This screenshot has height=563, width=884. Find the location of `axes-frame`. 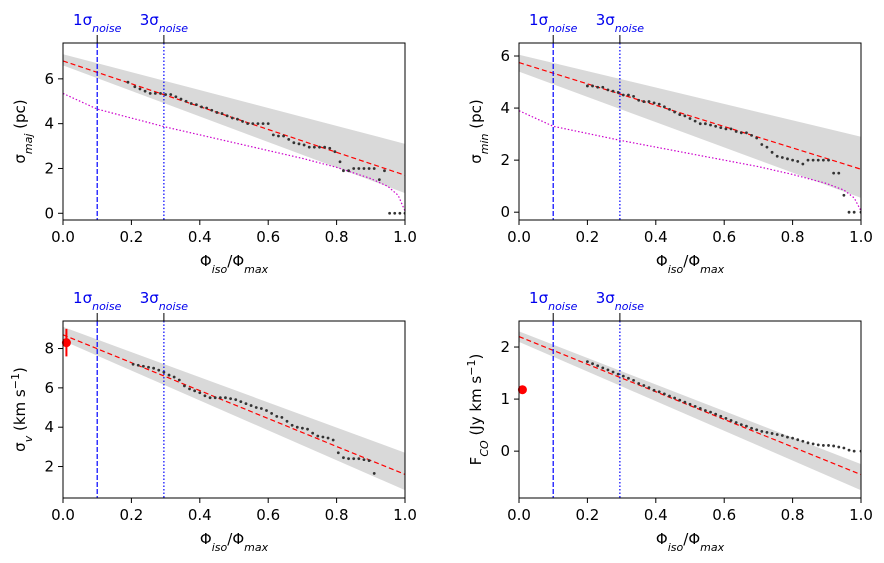

axes-frame is located at coordinates (234, 131).